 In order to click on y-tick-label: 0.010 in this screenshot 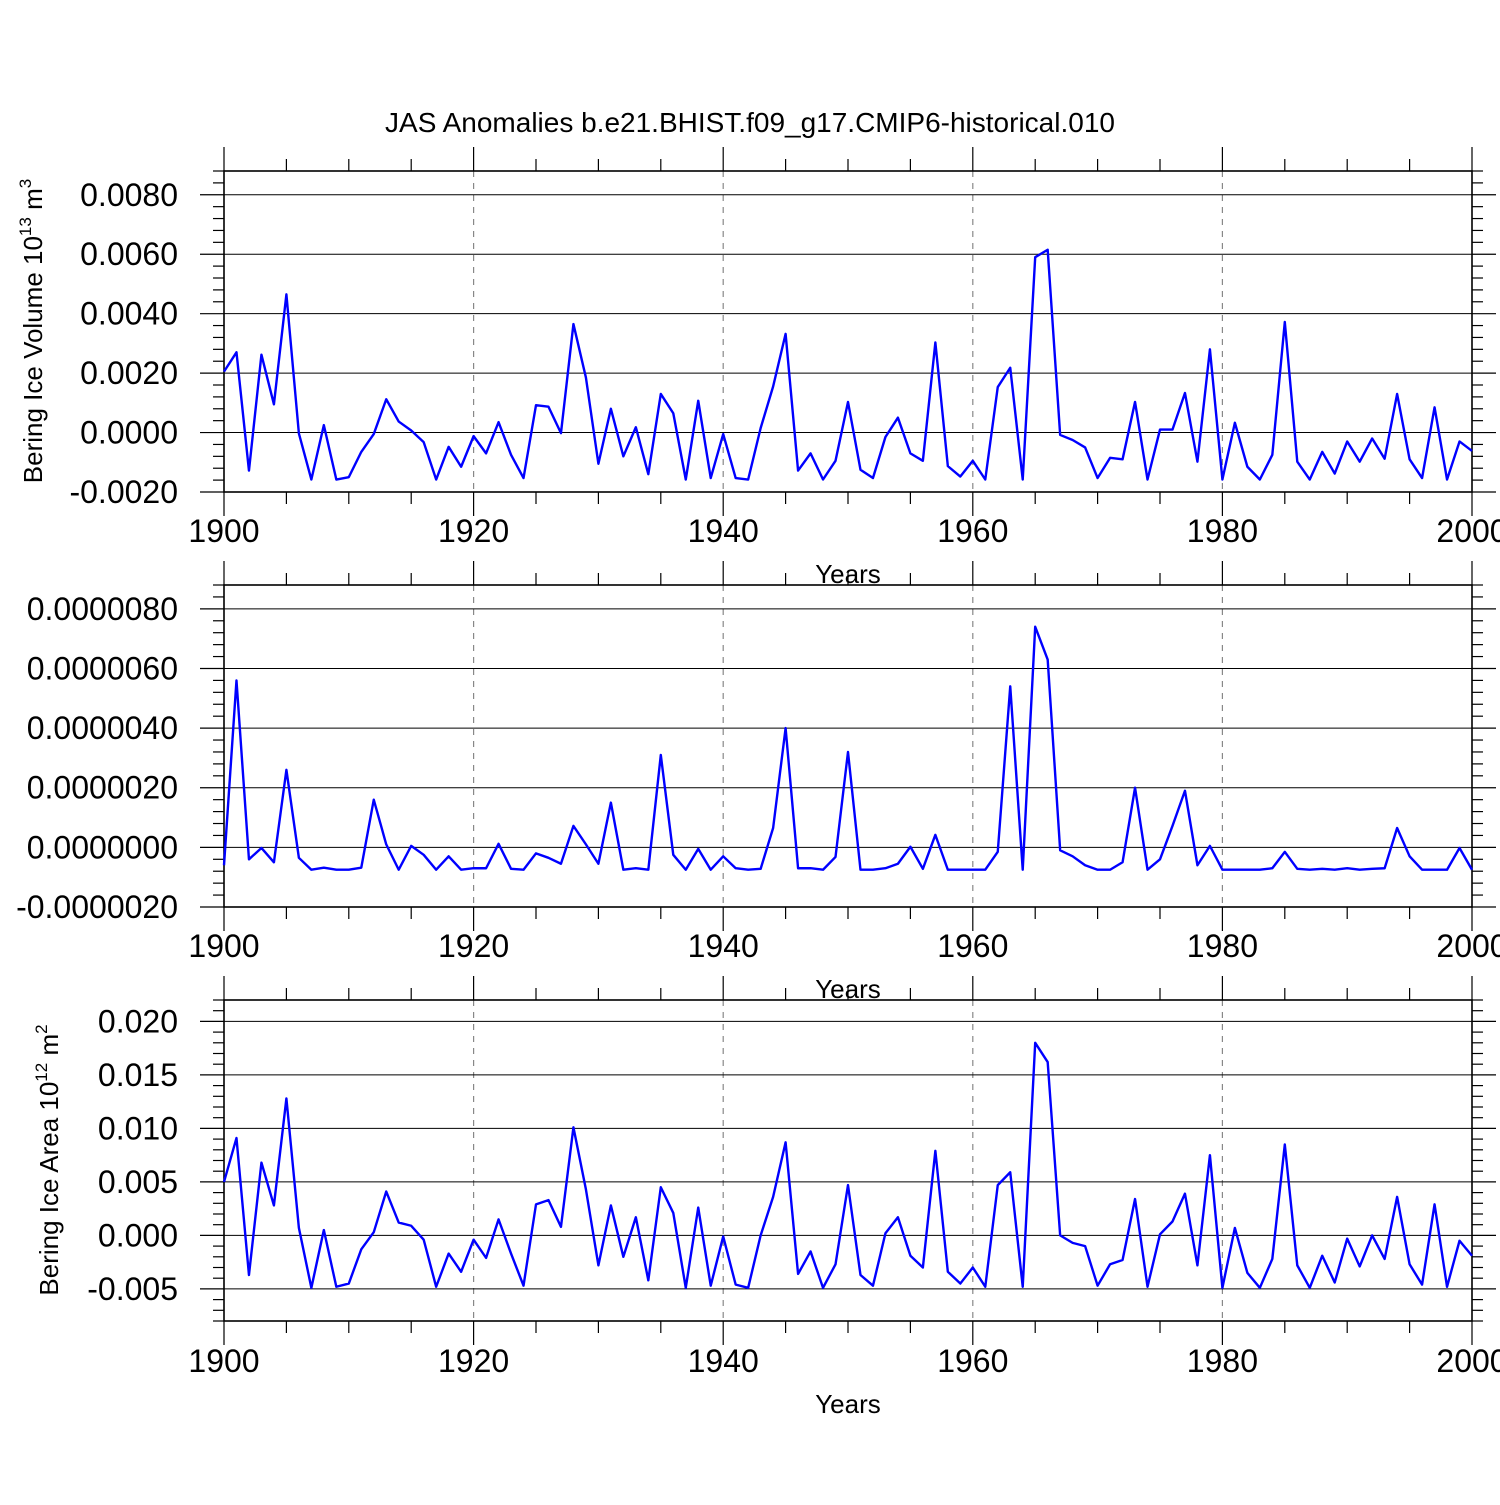, I will do `click(138, 1128)`.